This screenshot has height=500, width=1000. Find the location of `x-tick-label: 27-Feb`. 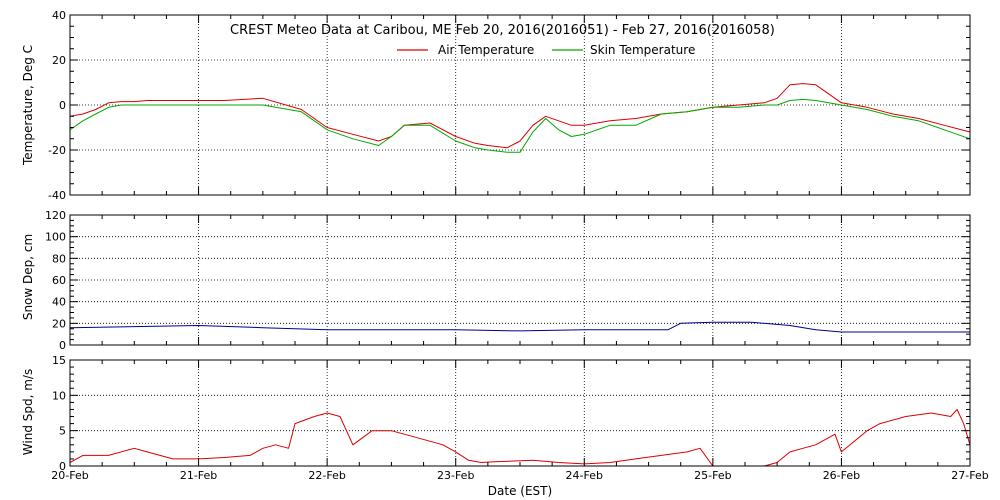

x-tick-label: 27-Feb is located at coordinates (969, 475).